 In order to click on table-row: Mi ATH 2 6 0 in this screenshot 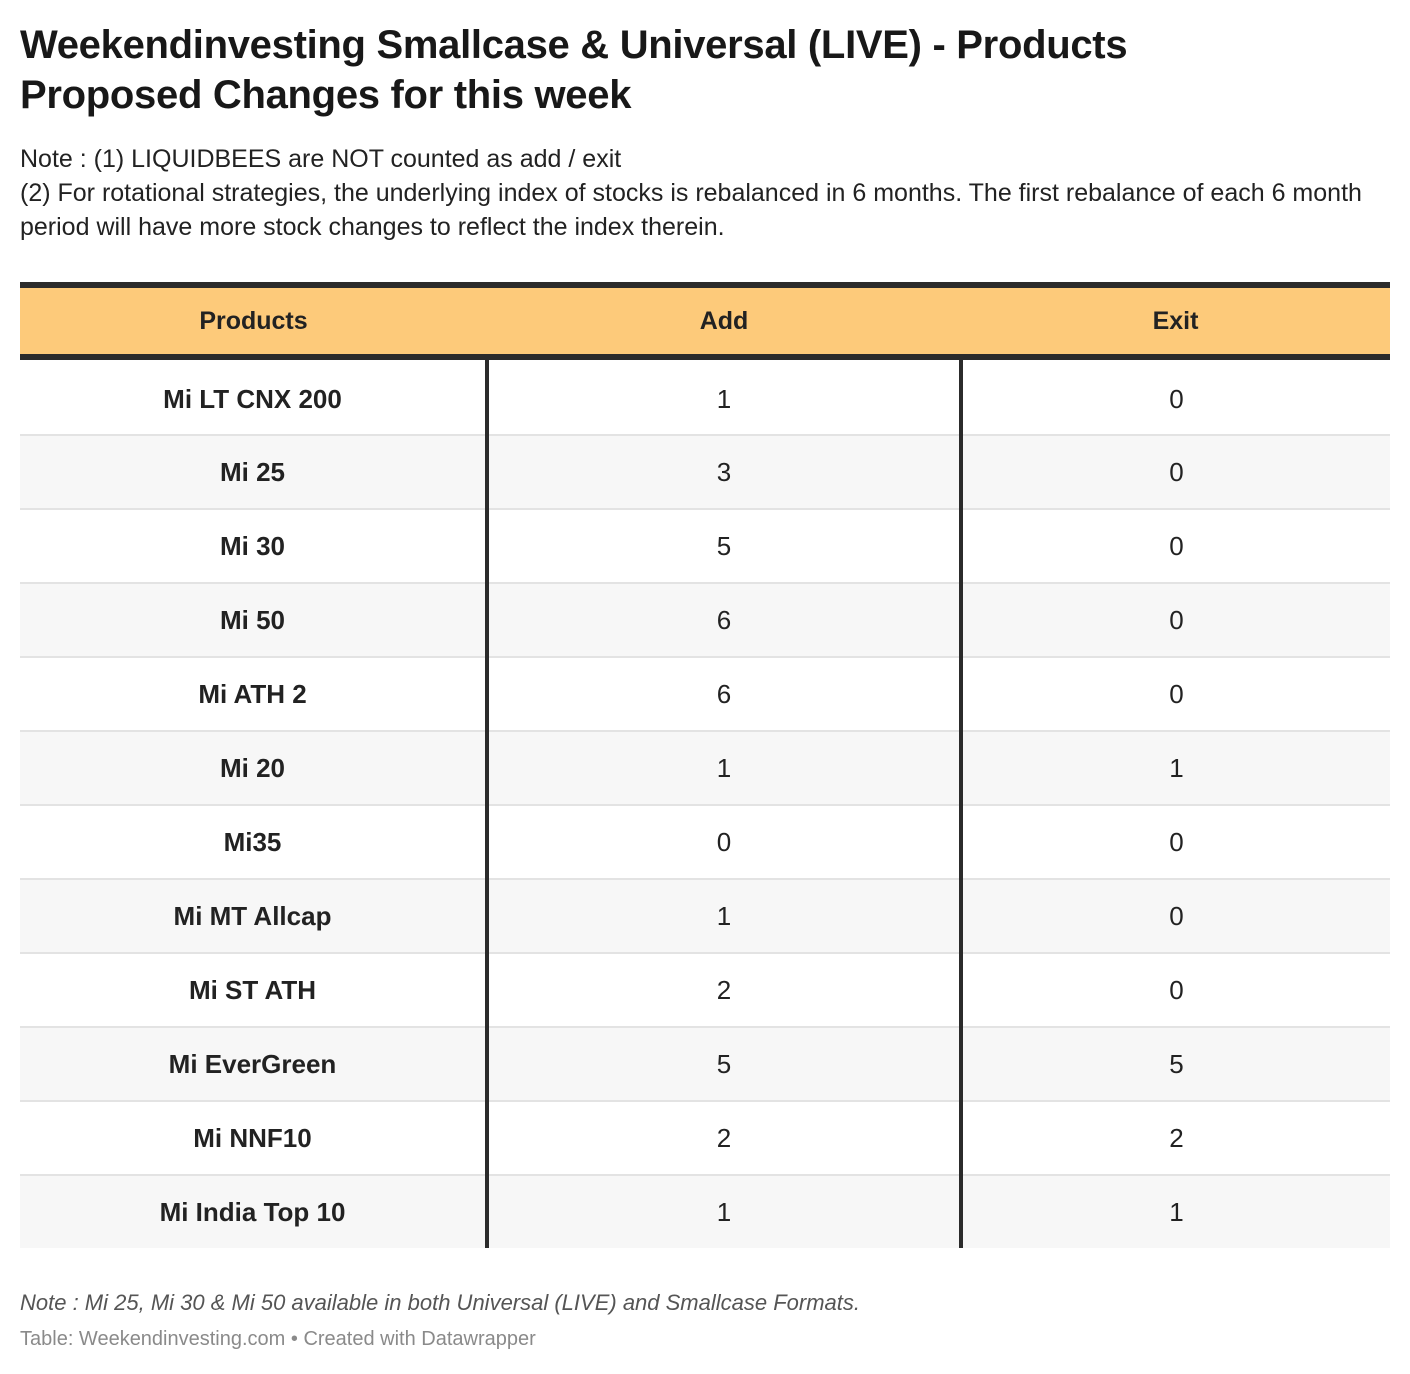, I will do `click(705, 694)`.